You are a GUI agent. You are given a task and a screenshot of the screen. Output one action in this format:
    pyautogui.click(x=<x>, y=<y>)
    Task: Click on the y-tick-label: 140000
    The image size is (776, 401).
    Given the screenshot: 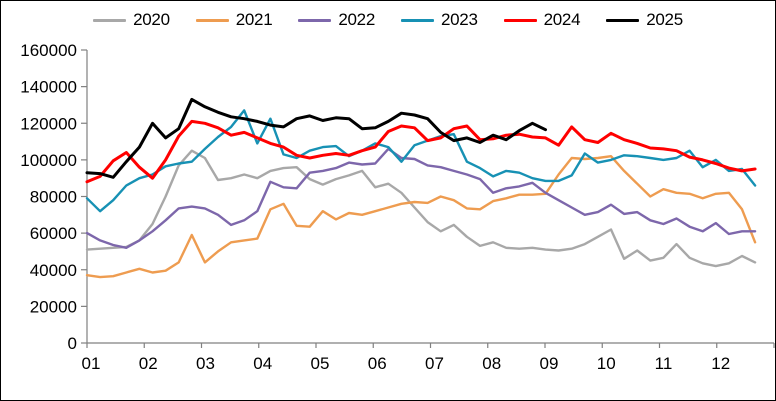 What is the action you would take?
    pyautogui.click(x=48, y=87)
    